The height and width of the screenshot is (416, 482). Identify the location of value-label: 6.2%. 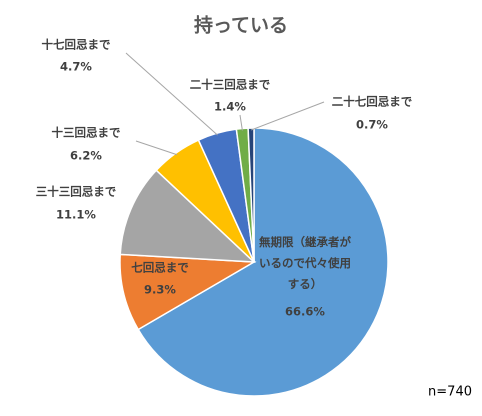
(86, 156).